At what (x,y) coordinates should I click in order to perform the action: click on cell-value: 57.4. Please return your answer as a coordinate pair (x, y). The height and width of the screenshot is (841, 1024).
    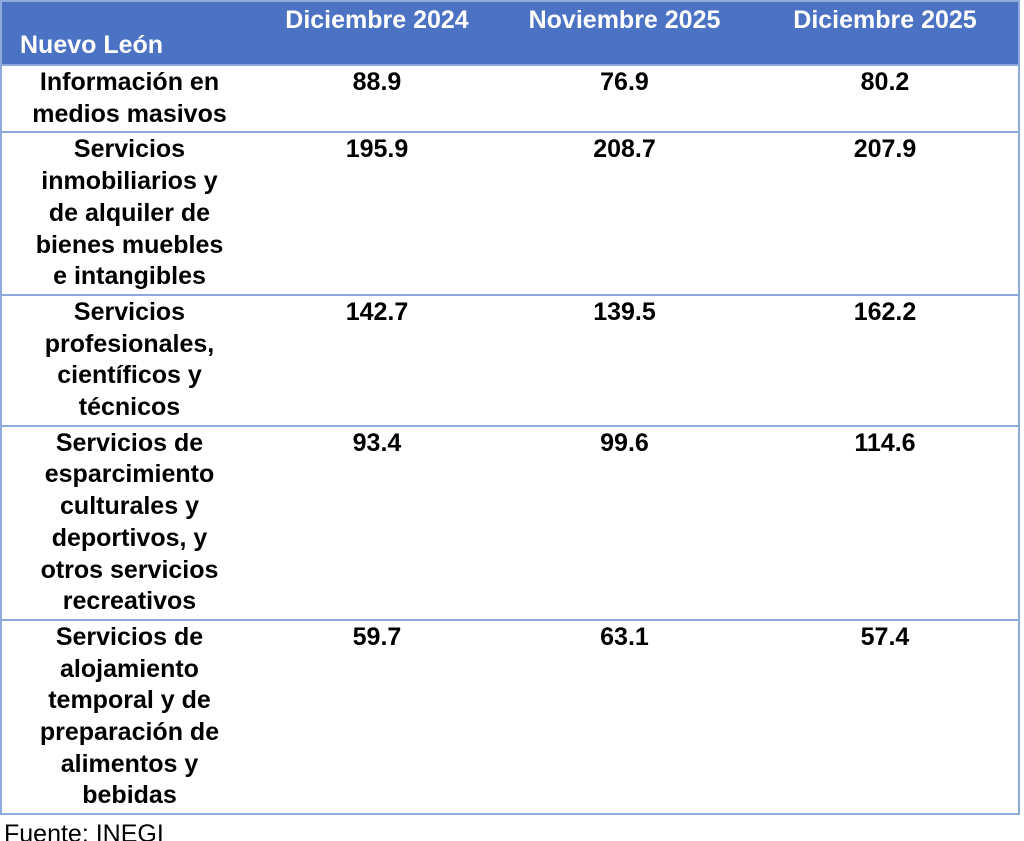
    Looking at the image, I should click on (885, 636).